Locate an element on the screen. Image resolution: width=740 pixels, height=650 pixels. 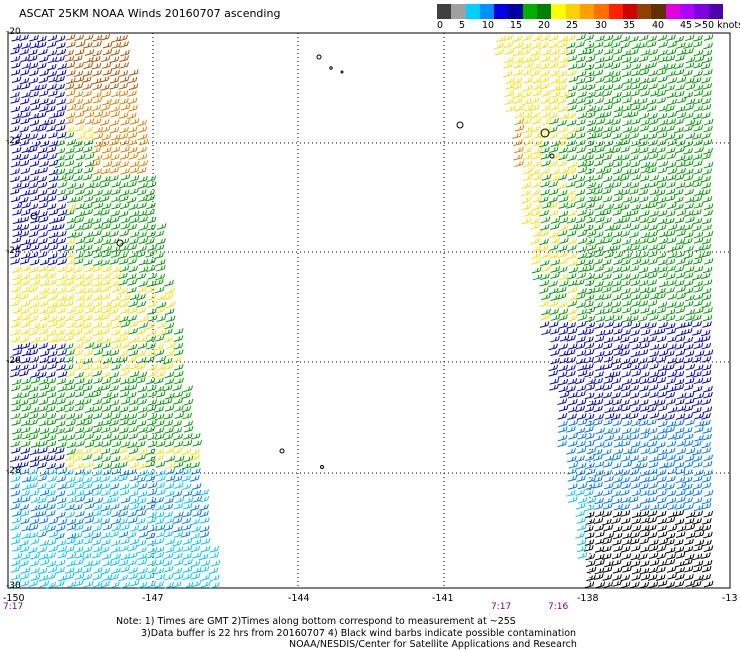
lat-label: -26 is located at coordinates (13, 361).